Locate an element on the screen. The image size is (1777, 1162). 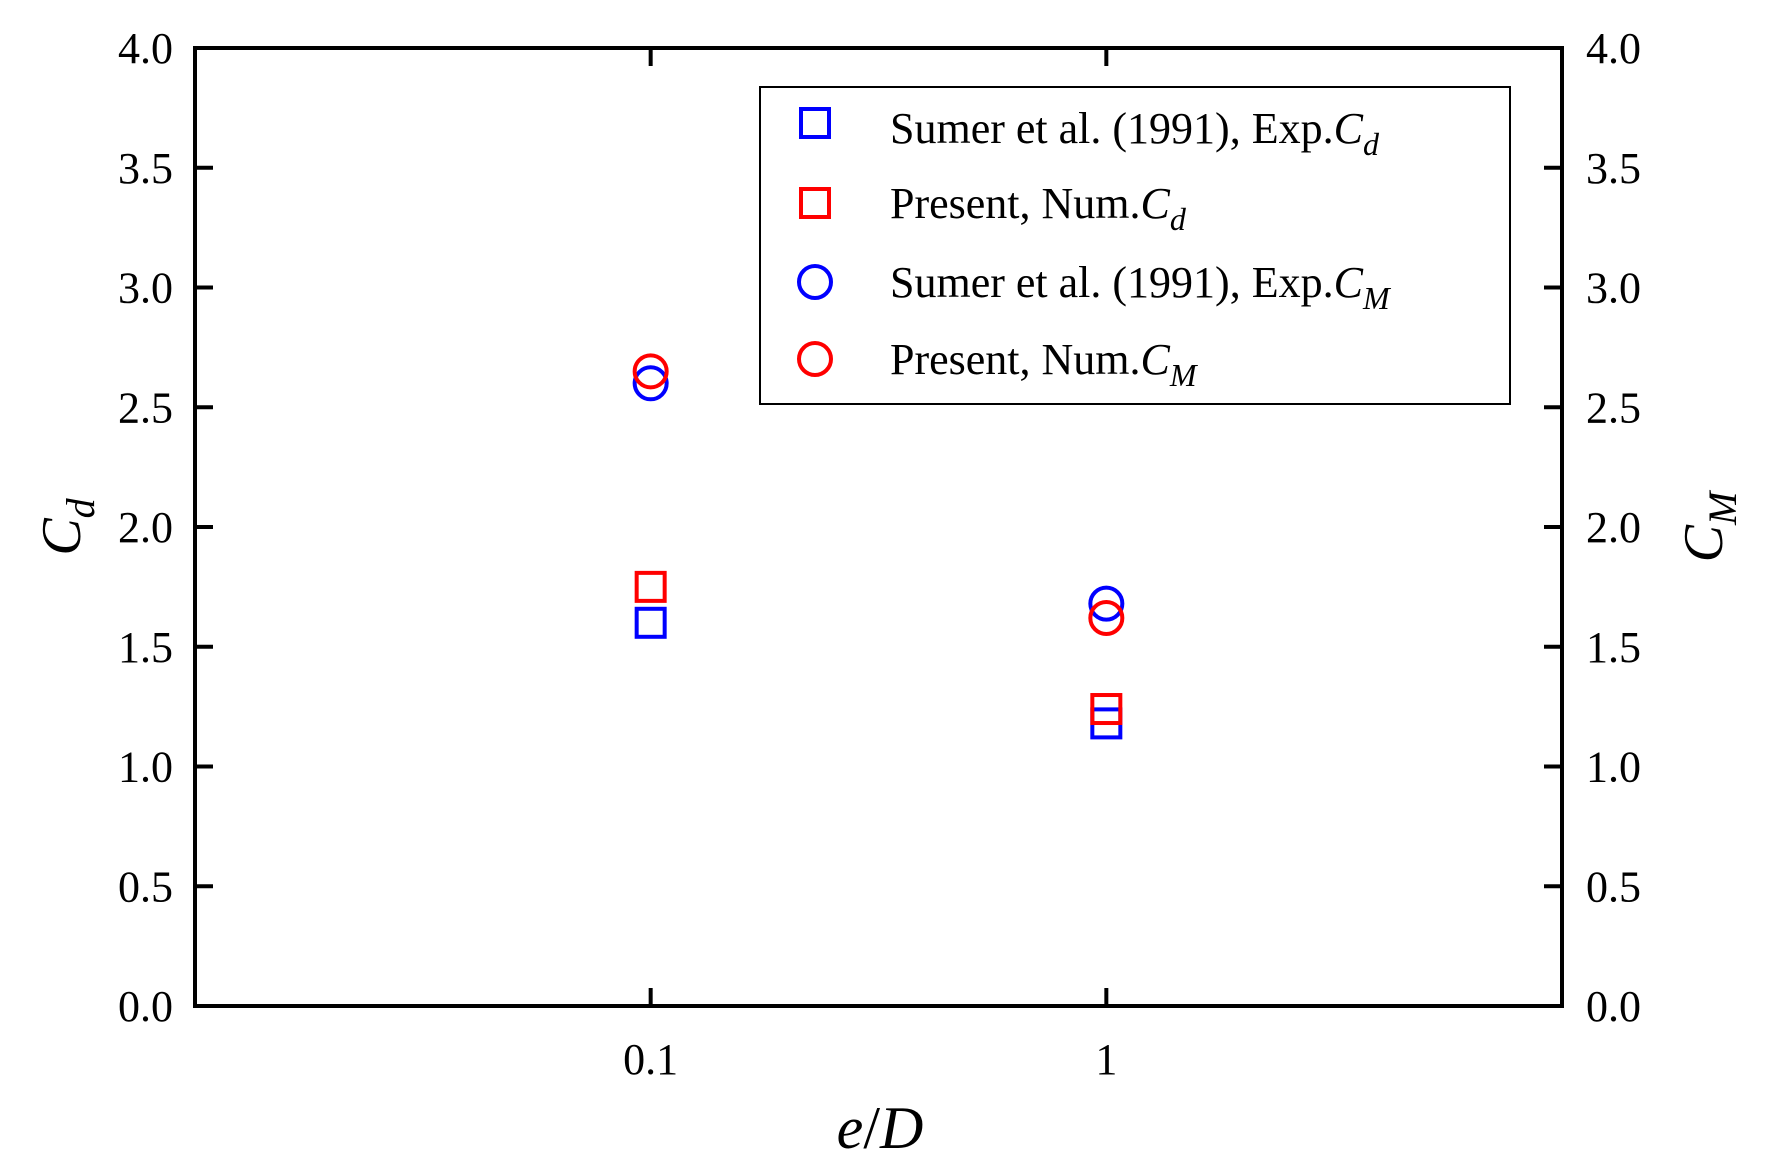
y-tick-label-left: 2.0 is located at coordinates (145, 527).